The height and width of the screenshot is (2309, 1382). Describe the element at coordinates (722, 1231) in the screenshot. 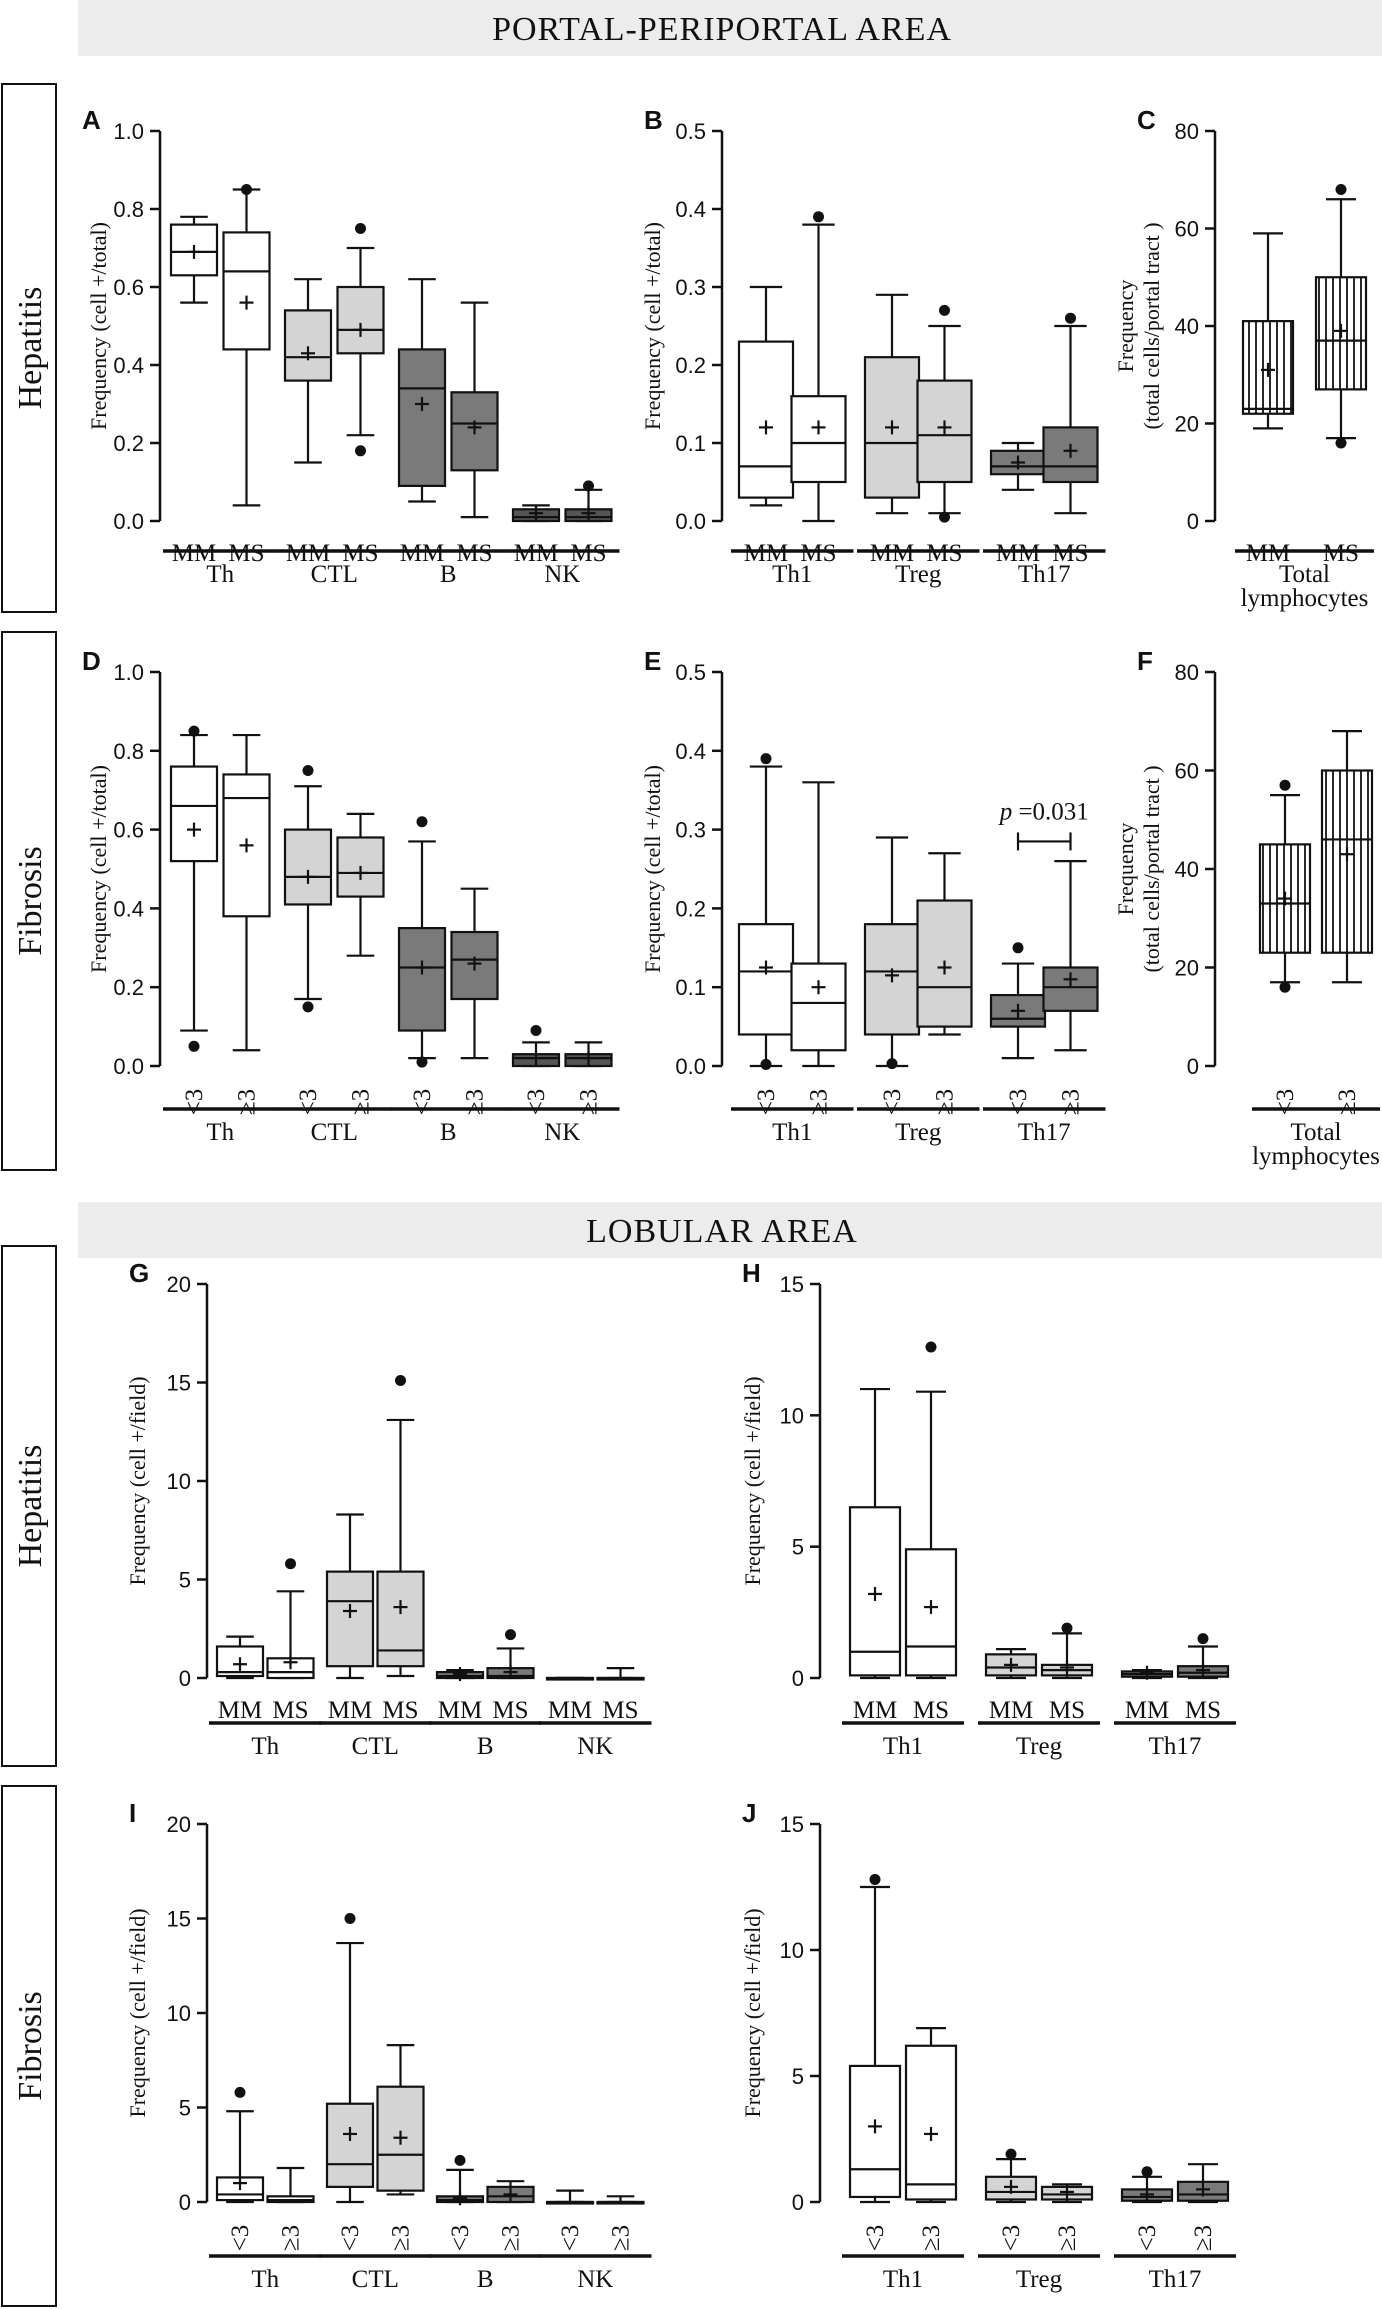

I see `section-title-lobular: LOBULAR AREA` at that location.